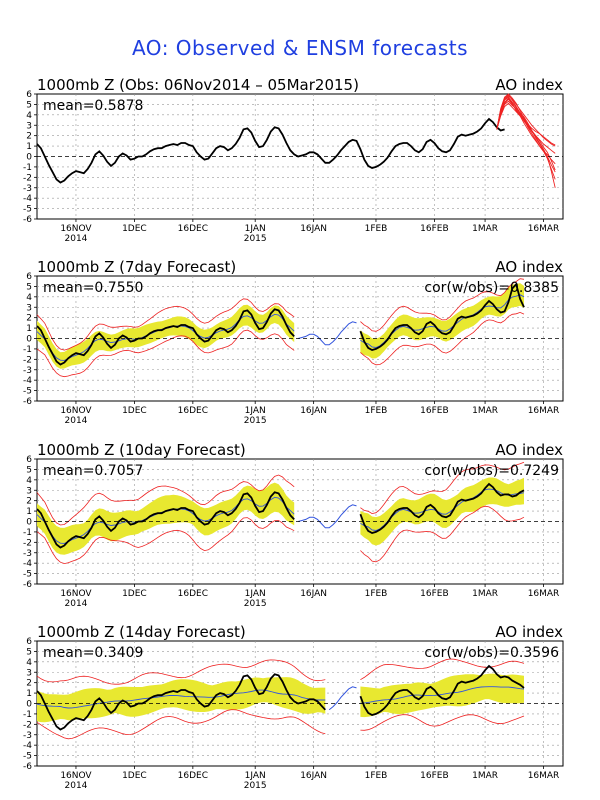  I want to click on mean-label: mean=0.7550, so click(93, 288).